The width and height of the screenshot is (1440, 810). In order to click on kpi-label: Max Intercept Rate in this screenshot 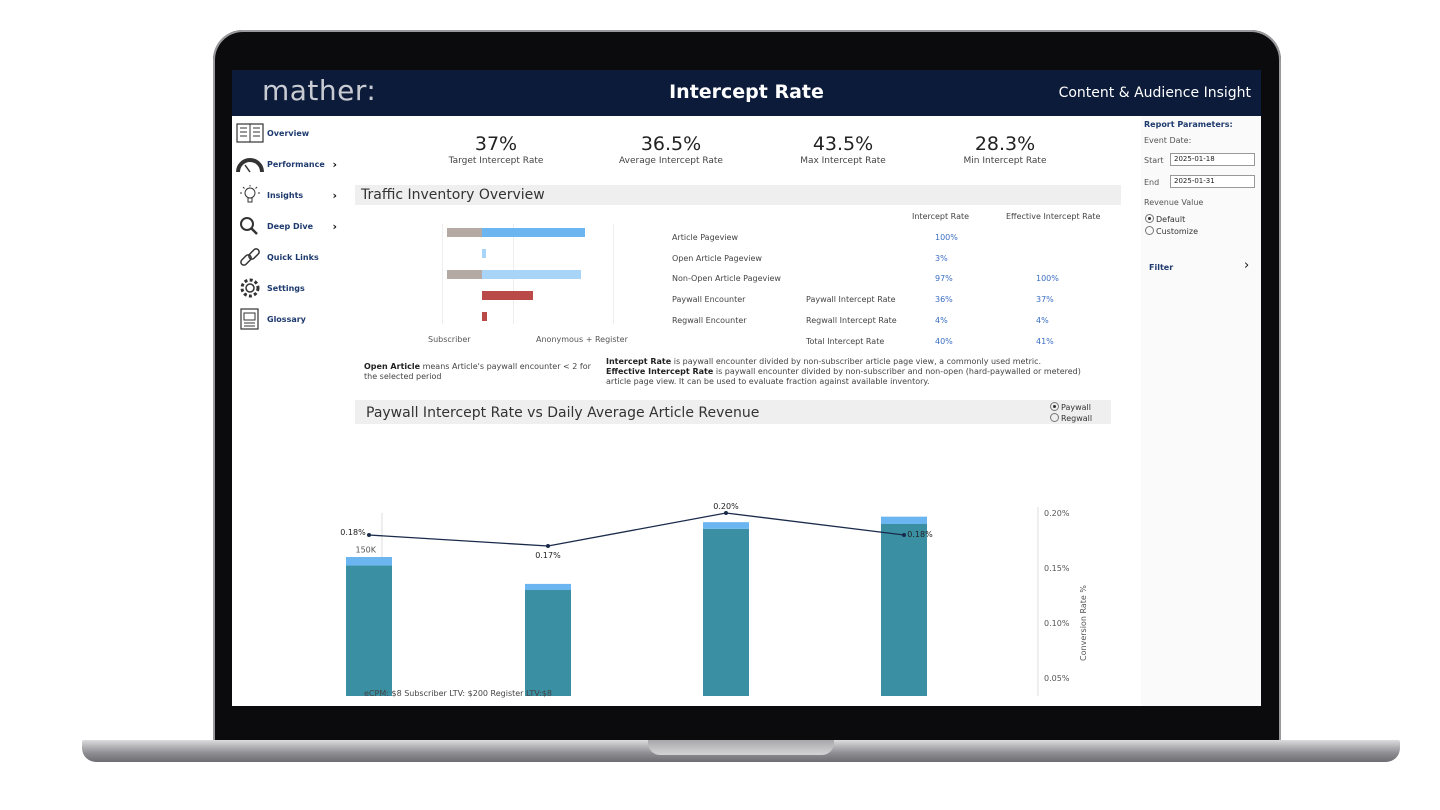, I will do `click(843, 161)`.